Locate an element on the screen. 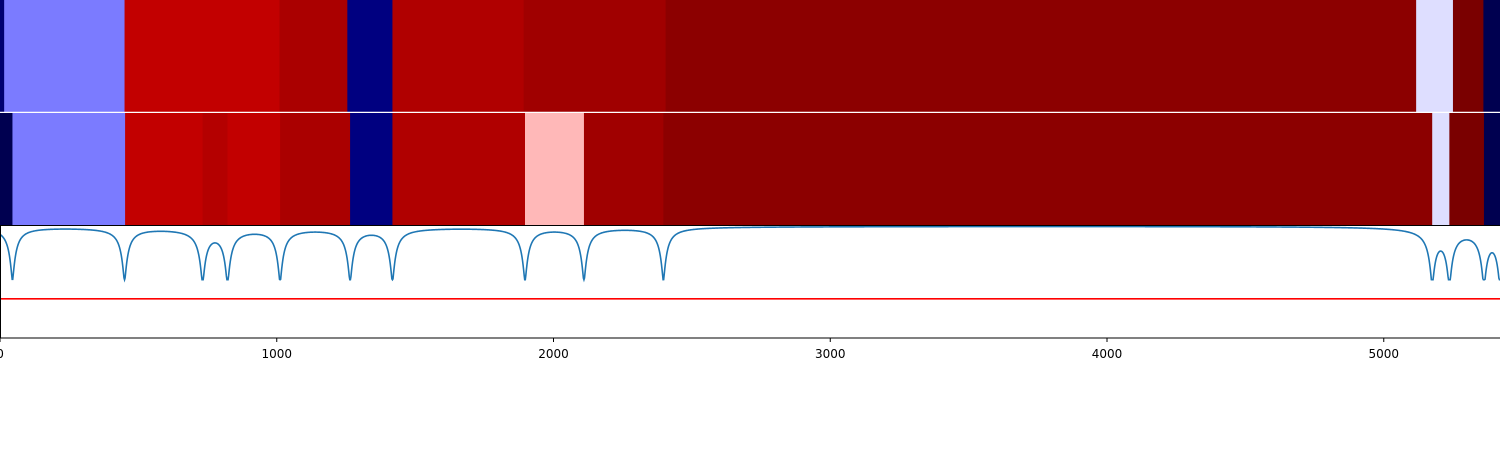 This screenshot has height=450, width=1500. x-tick-label: 3000 is located at coordinates (830, 354).